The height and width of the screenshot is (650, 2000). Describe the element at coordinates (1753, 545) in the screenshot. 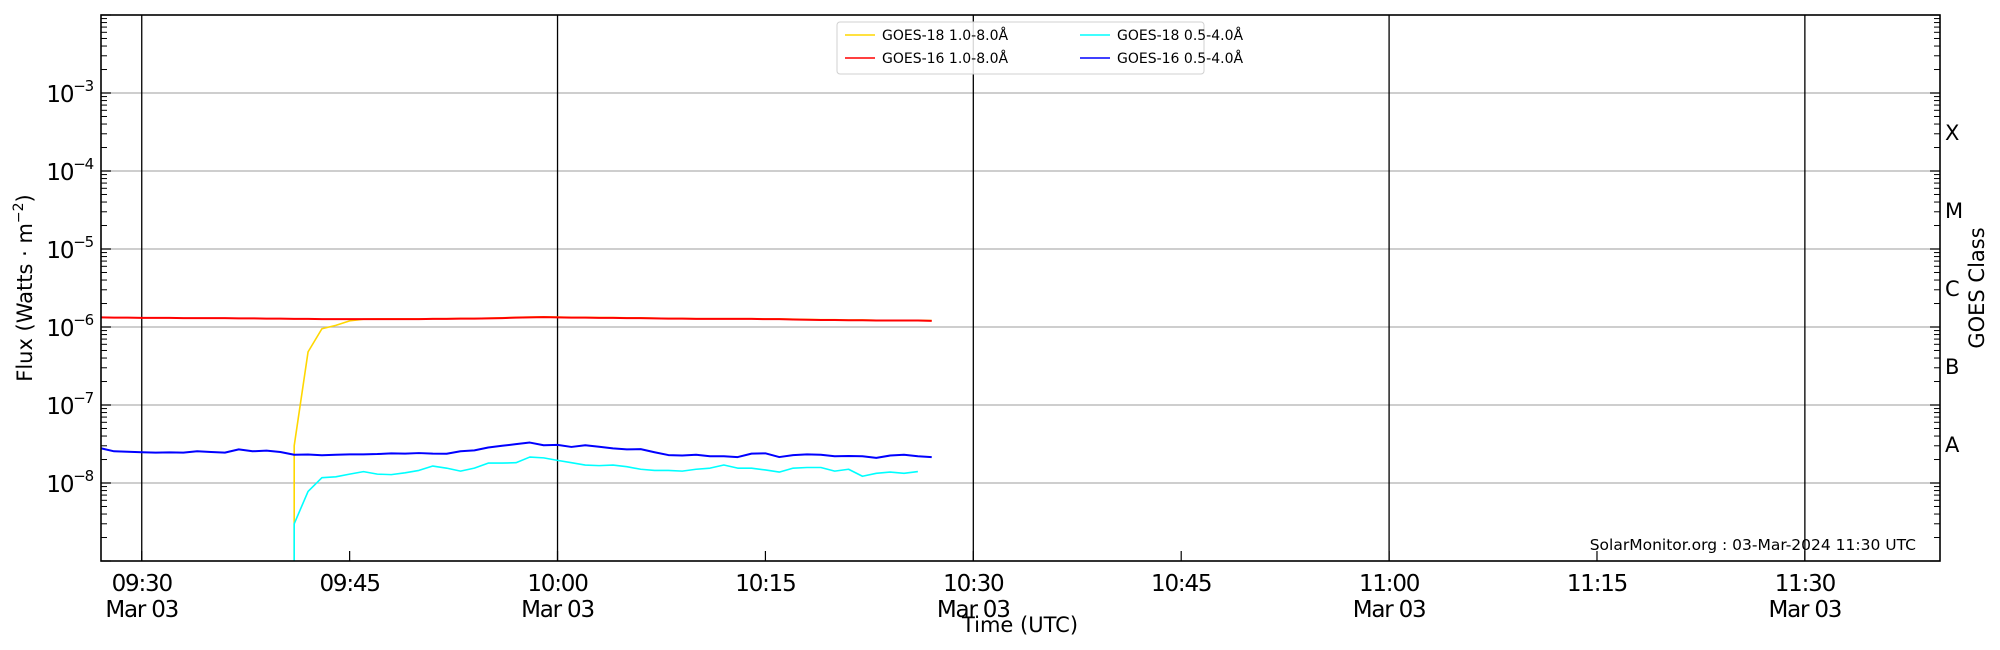

I see `source-annotation: SolarMonitor.org : 03-Mar-2024 11:30 UTC` at that location.